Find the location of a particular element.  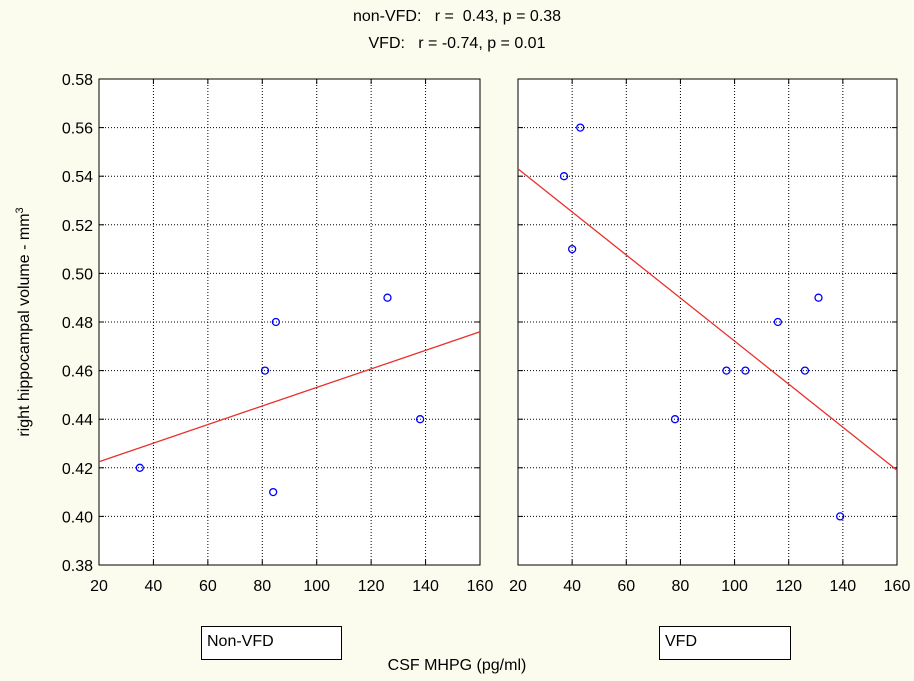

y-tick-label: 0.46 is located at coordinates (77, 372).